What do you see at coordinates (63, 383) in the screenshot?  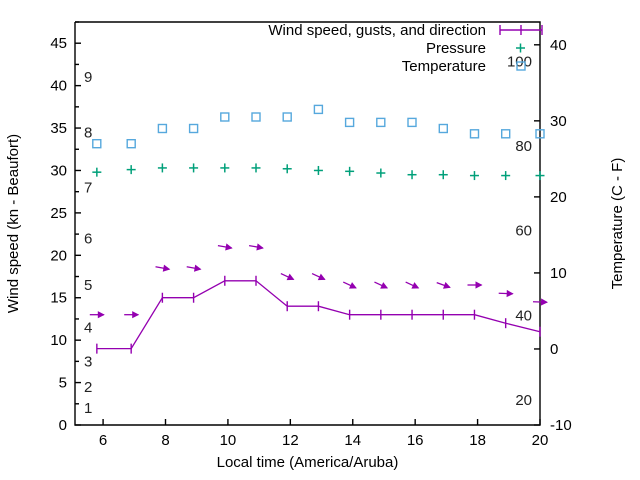 I see `y-tick-label: 5` at bounding box center [63, 383].